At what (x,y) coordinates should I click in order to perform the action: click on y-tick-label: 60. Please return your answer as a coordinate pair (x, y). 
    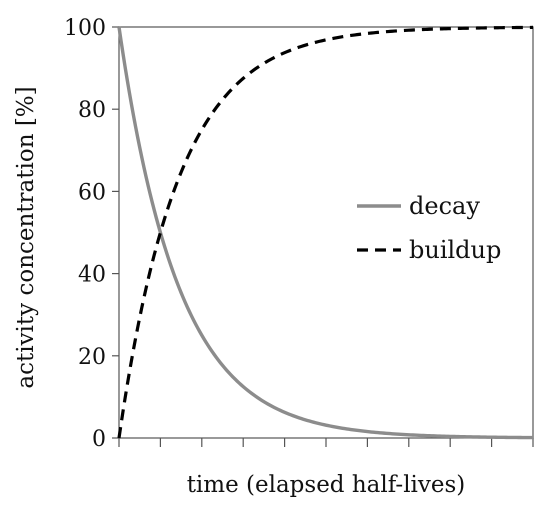
    Looking at the image, I should click on (92, 192).